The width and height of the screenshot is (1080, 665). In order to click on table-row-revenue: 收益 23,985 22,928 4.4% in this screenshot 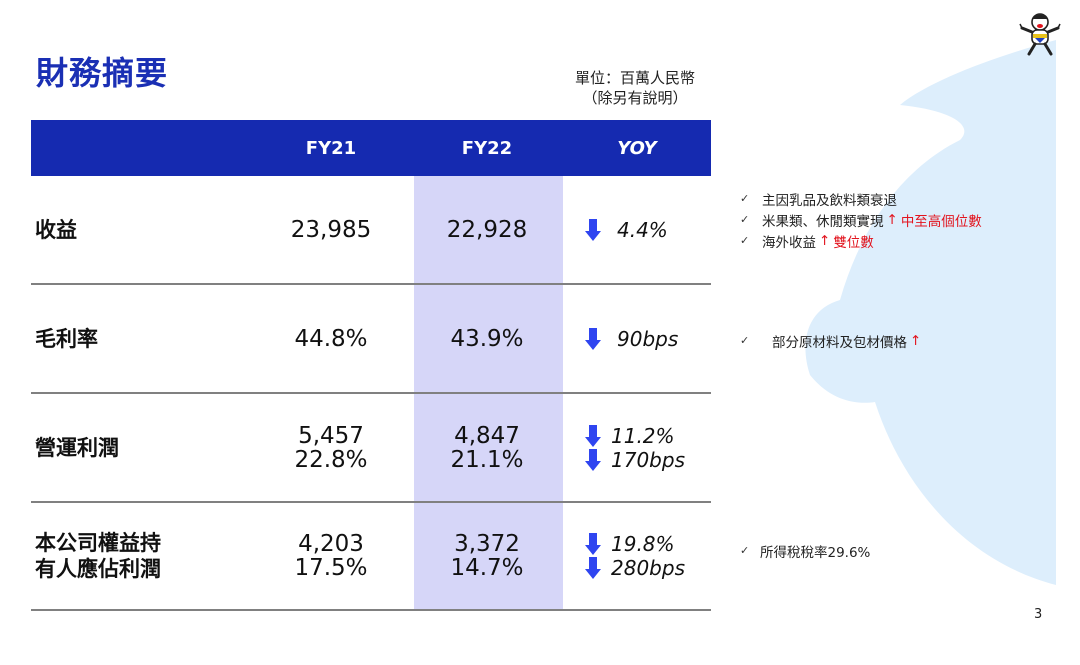, I will do `click(371, 230)`.